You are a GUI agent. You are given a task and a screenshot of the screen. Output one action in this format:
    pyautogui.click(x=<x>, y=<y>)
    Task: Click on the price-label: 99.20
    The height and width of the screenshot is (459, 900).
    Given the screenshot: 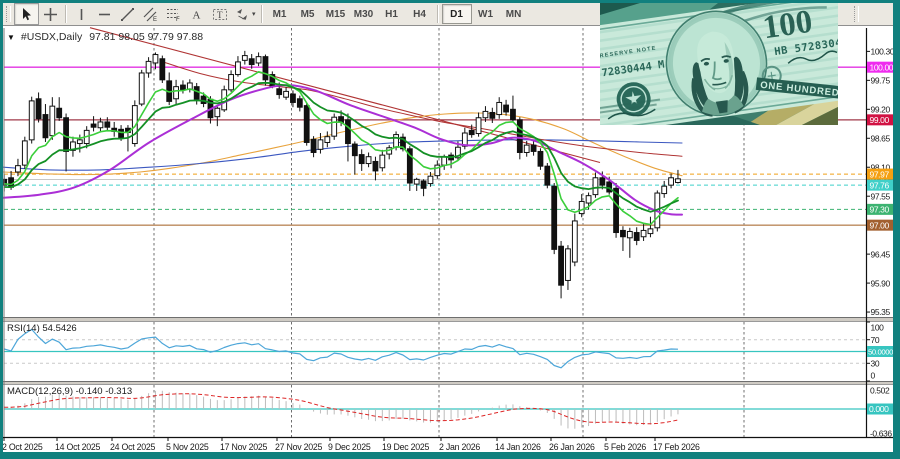 What is the action you would take?
    pyautogui.click(x=881, y=110)
    